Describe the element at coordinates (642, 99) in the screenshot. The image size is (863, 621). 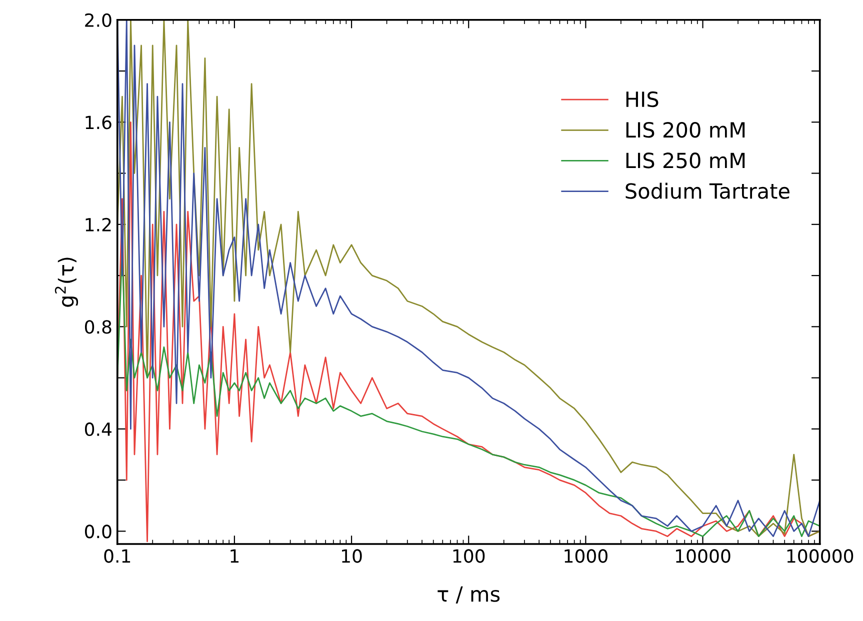
I see `legend-label: HIS` at that location.